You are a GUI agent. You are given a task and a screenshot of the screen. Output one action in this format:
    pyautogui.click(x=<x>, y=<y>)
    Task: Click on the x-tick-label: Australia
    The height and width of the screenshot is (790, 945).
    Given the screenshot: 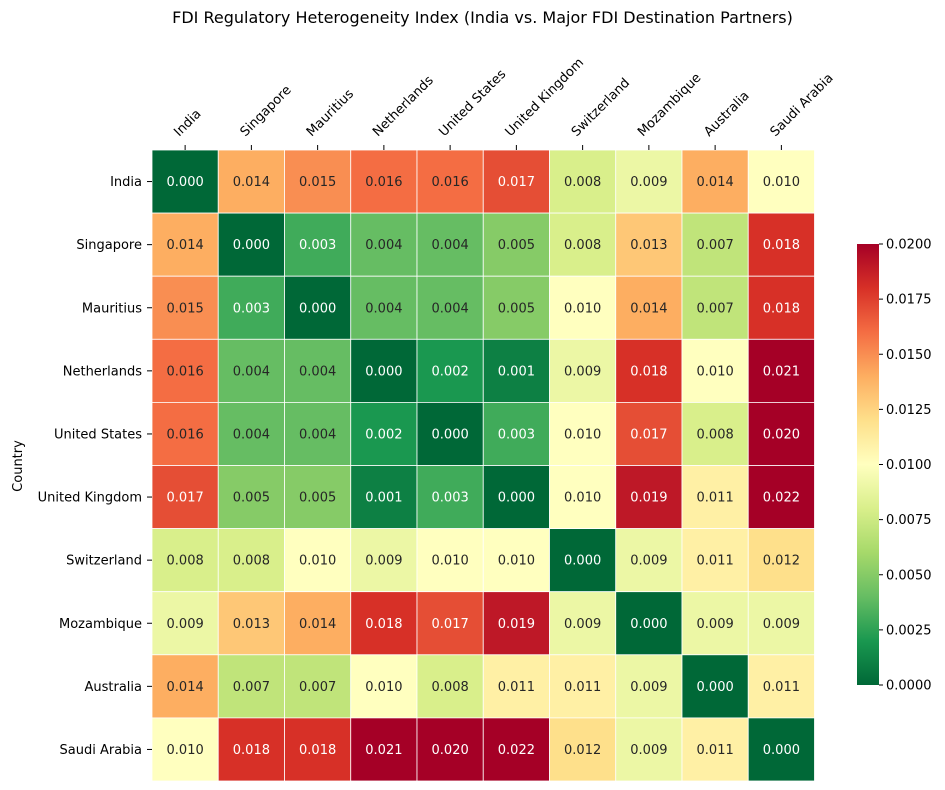 What is the action you would take?
    pyautogui.click(x=726, y=114)
    